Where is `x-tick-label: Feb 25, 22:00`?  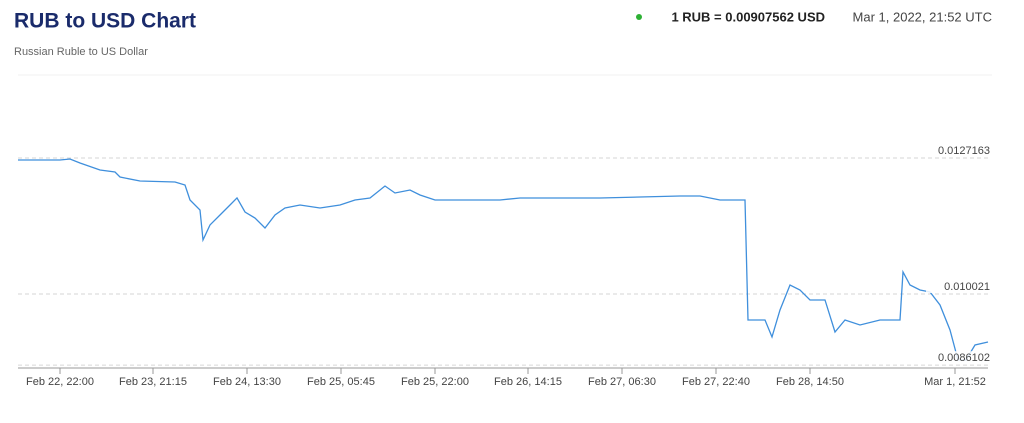 x-tick-label: Feb 25, 22:00 is located at coordinates (435, 382).